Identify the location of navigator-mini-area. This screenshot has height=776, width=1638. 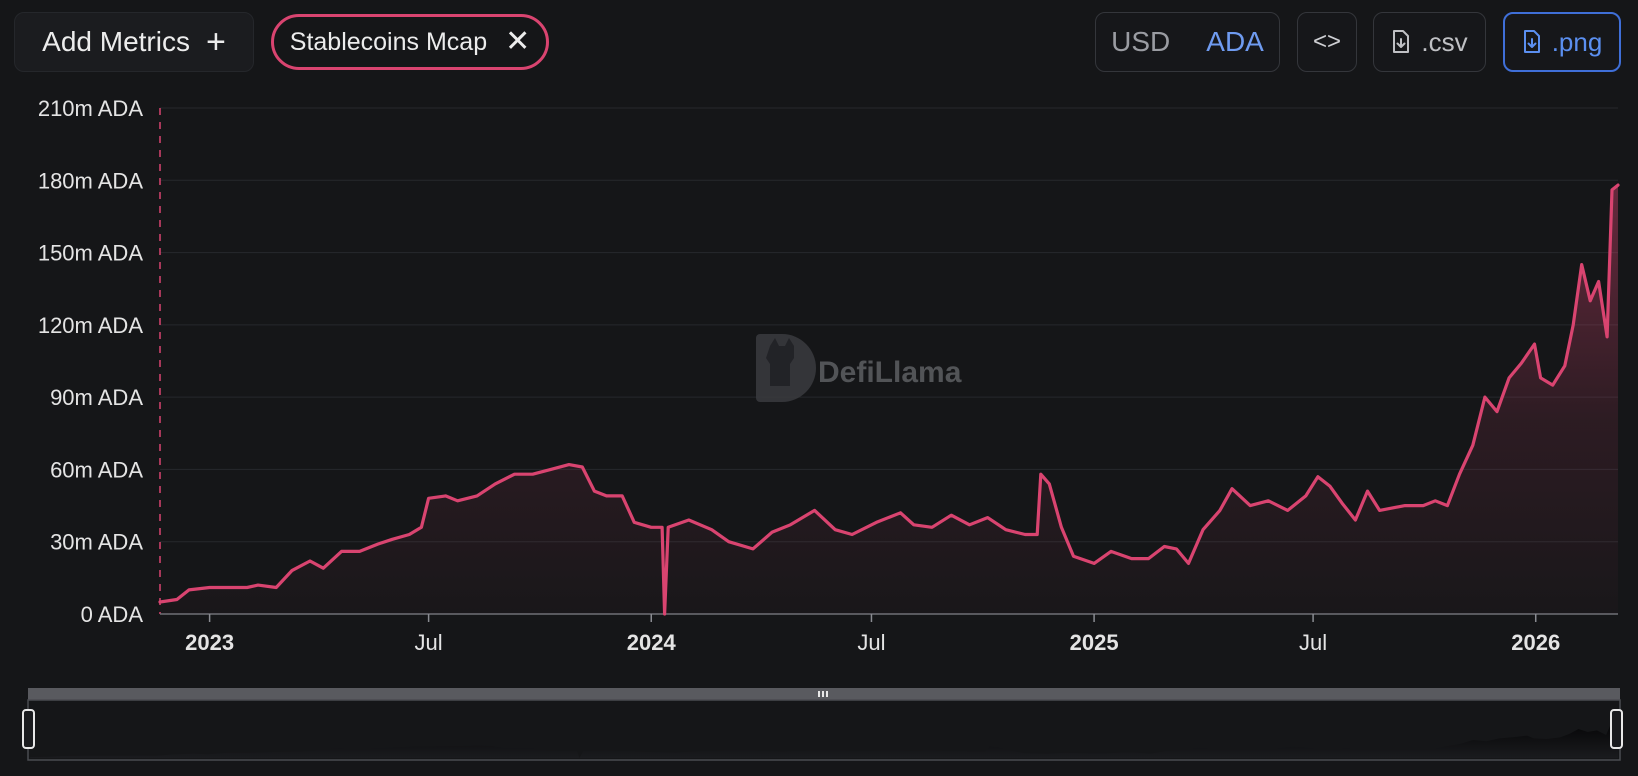
(824, 740).